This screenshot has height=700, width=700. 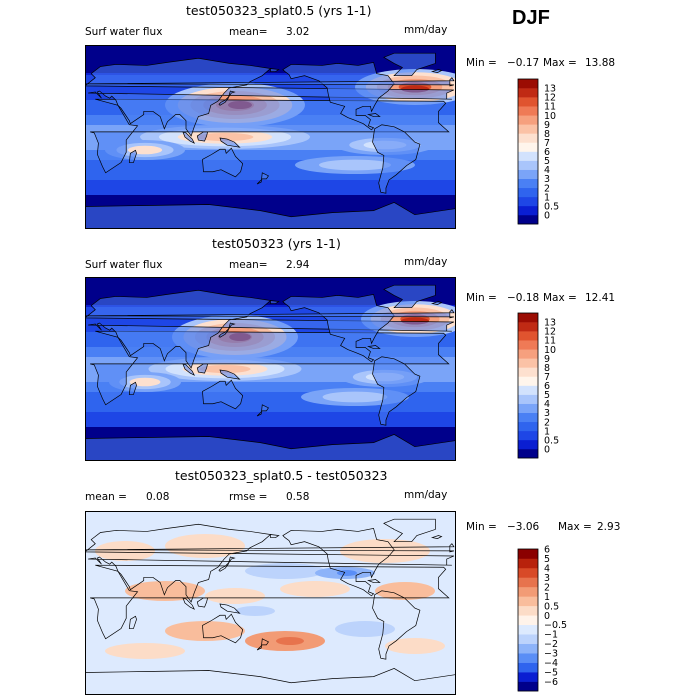 I want to click on panel2-colorbar-tick-label: 2, so click(x=547, y=422).